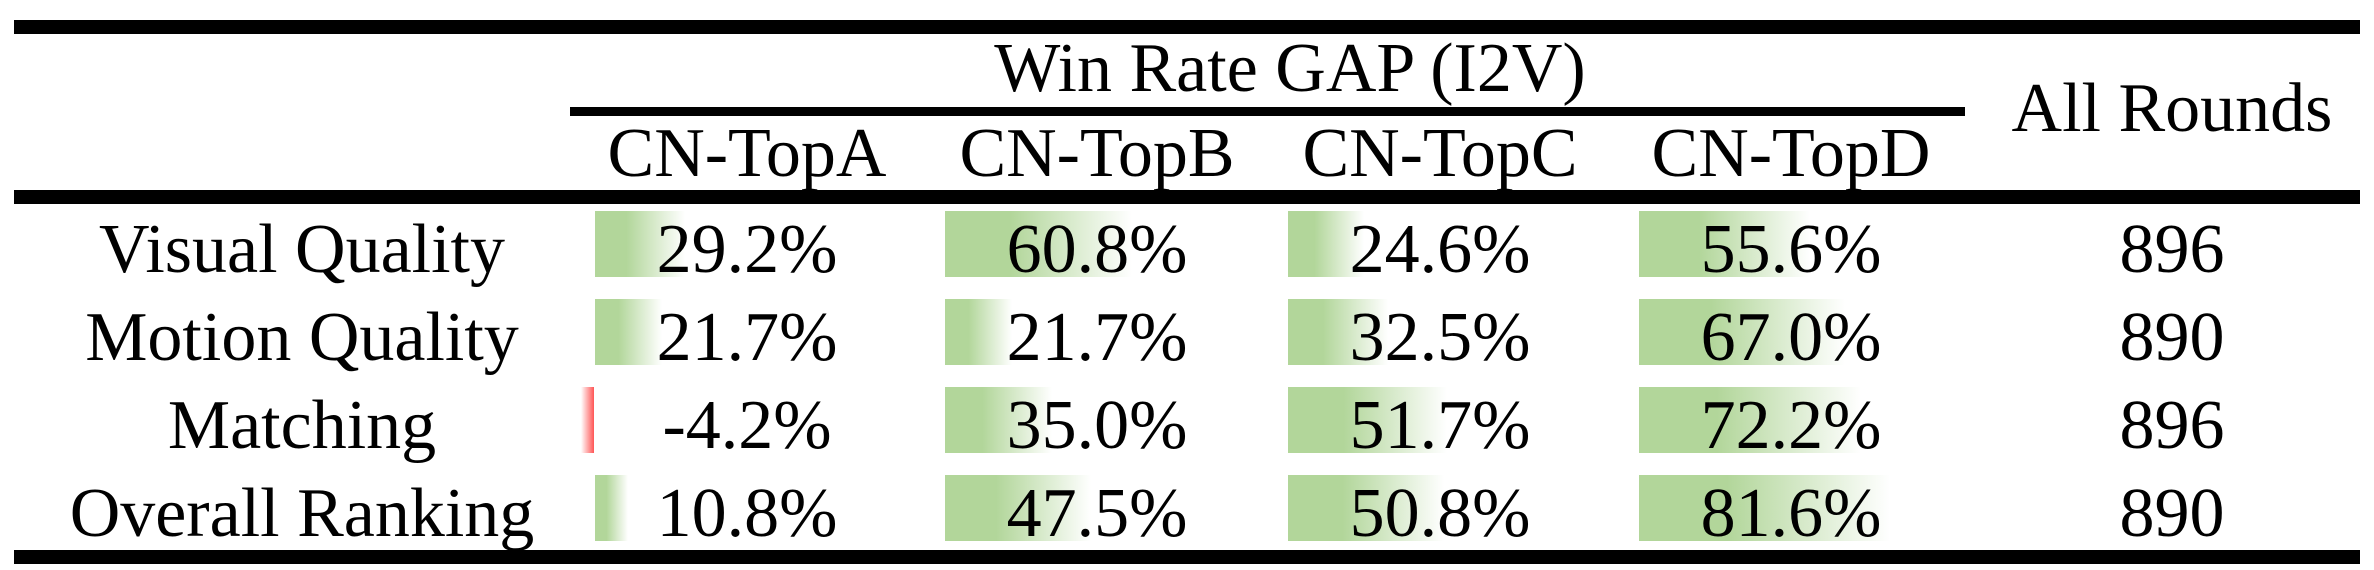 The height and width of the screenshot is (570, 2374). I want to click on win-rate-gap-value: 81.6%, so click(1791, 513).